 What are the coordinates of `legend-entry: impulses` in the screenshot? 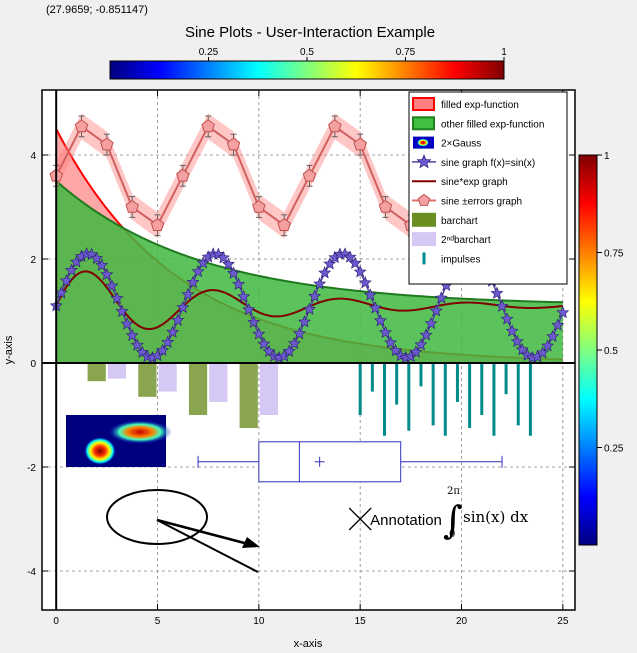 It's located at (451, 258).